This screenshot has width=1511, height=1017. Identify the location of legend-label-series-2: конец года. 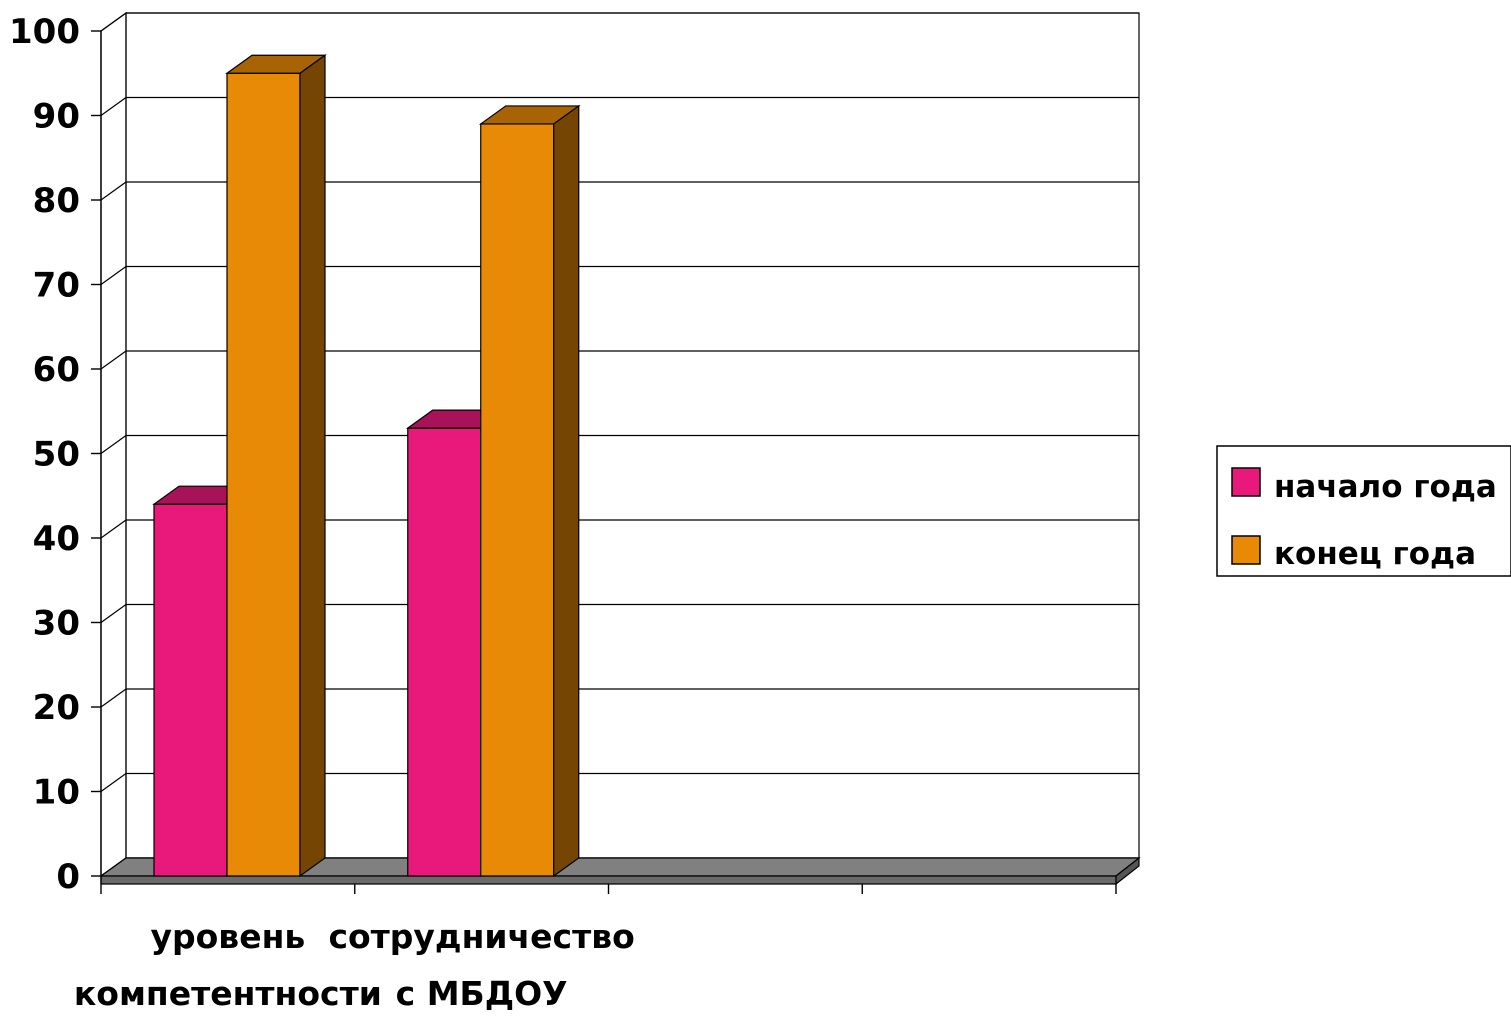
(1375, 554).